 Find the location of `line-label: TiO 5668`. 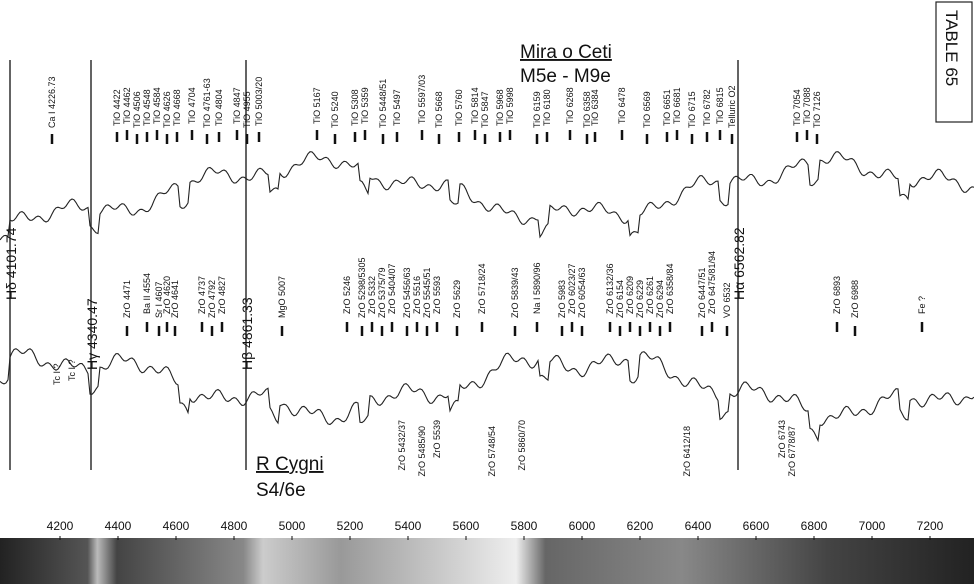

line-label: TiO 5668 is located at coordinates (439, 109).